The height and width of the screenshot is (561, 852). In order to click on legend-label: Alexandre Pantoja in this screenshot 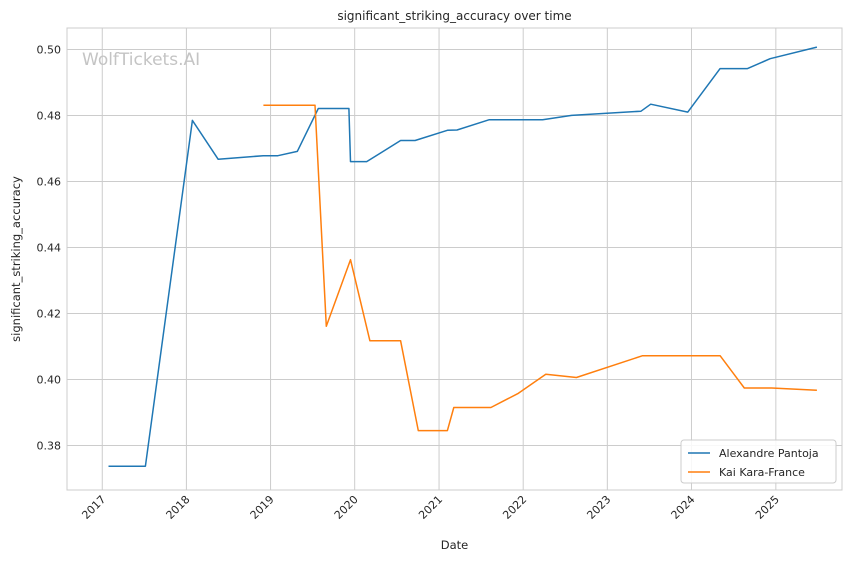, I will do `click(769, 453)`.